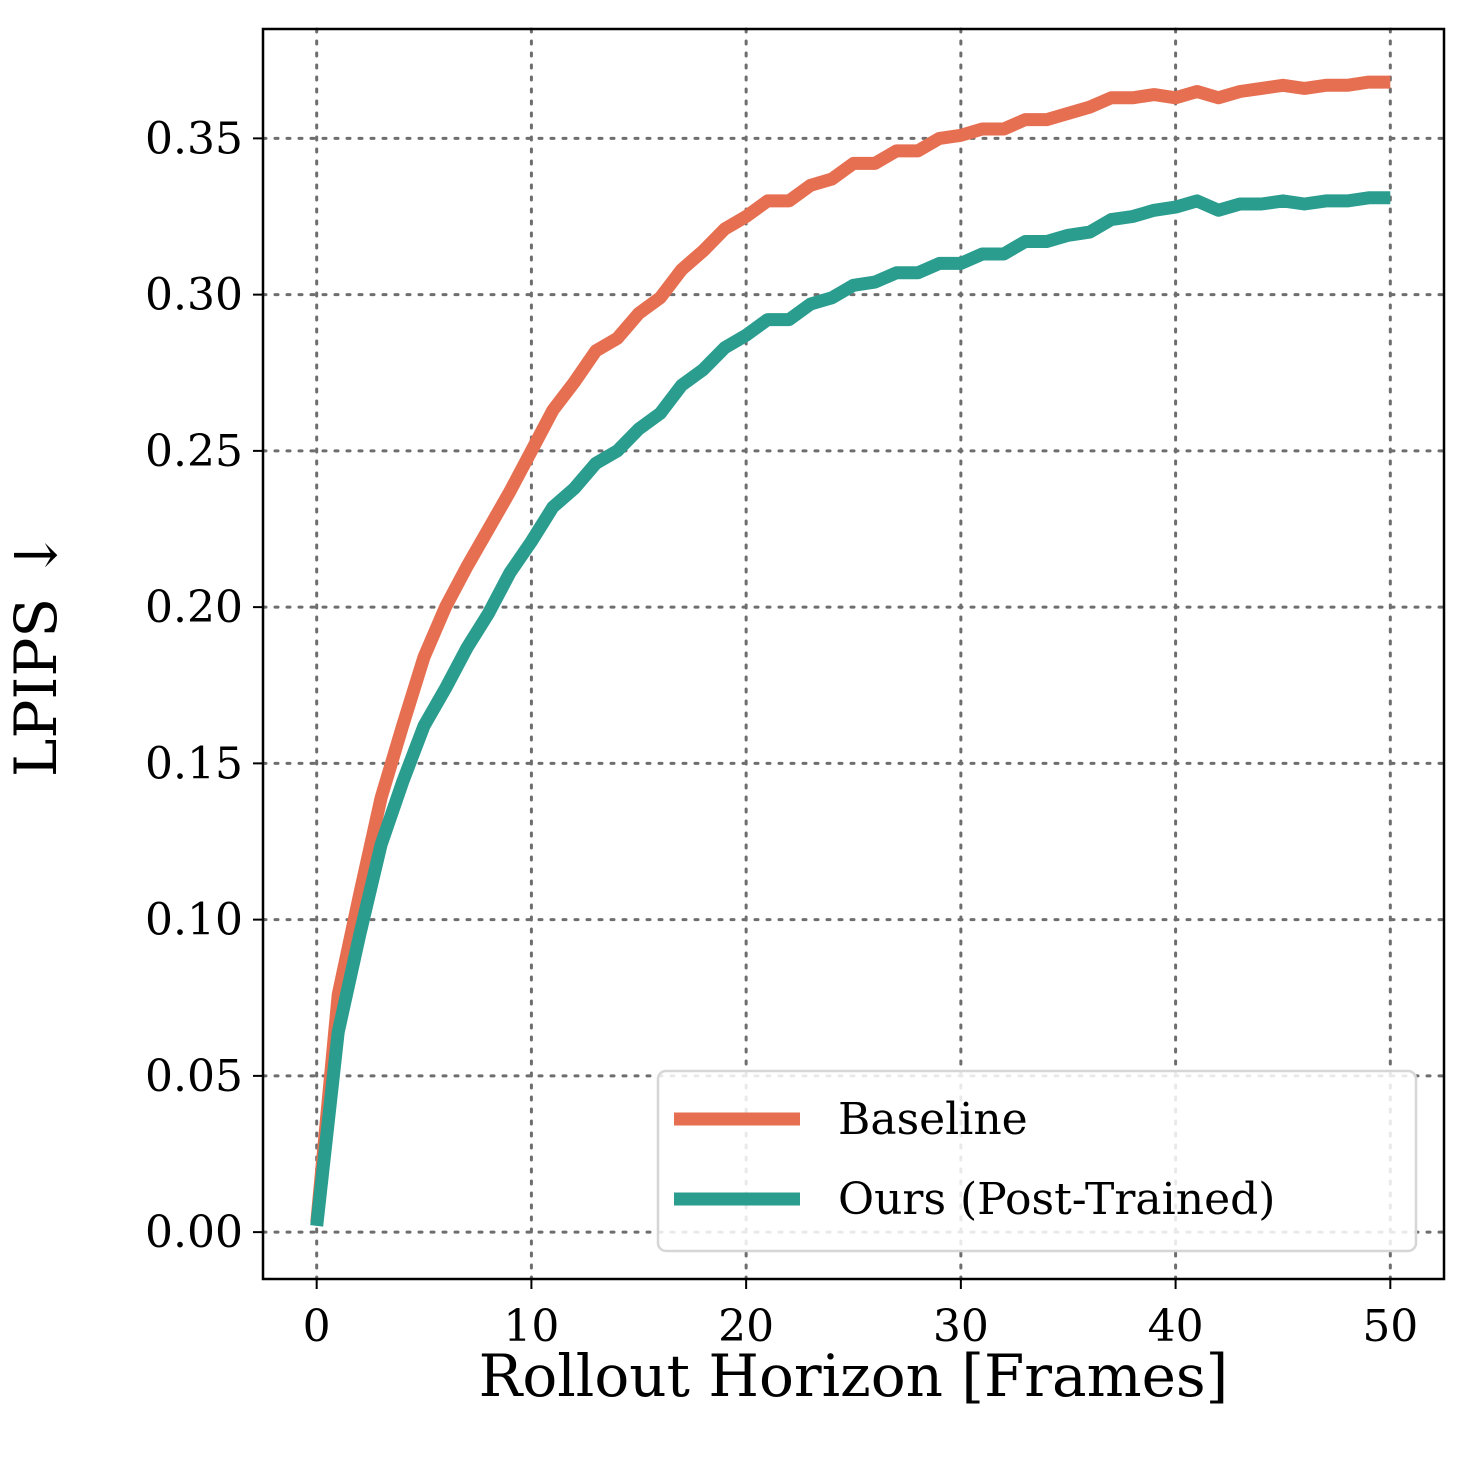 This screenshot has height=1474, width=1474. What do you see at coordinates (531, 1326) in the screenshot?
I see `x-tick-label: 10` at bounding box center [531, 1326].